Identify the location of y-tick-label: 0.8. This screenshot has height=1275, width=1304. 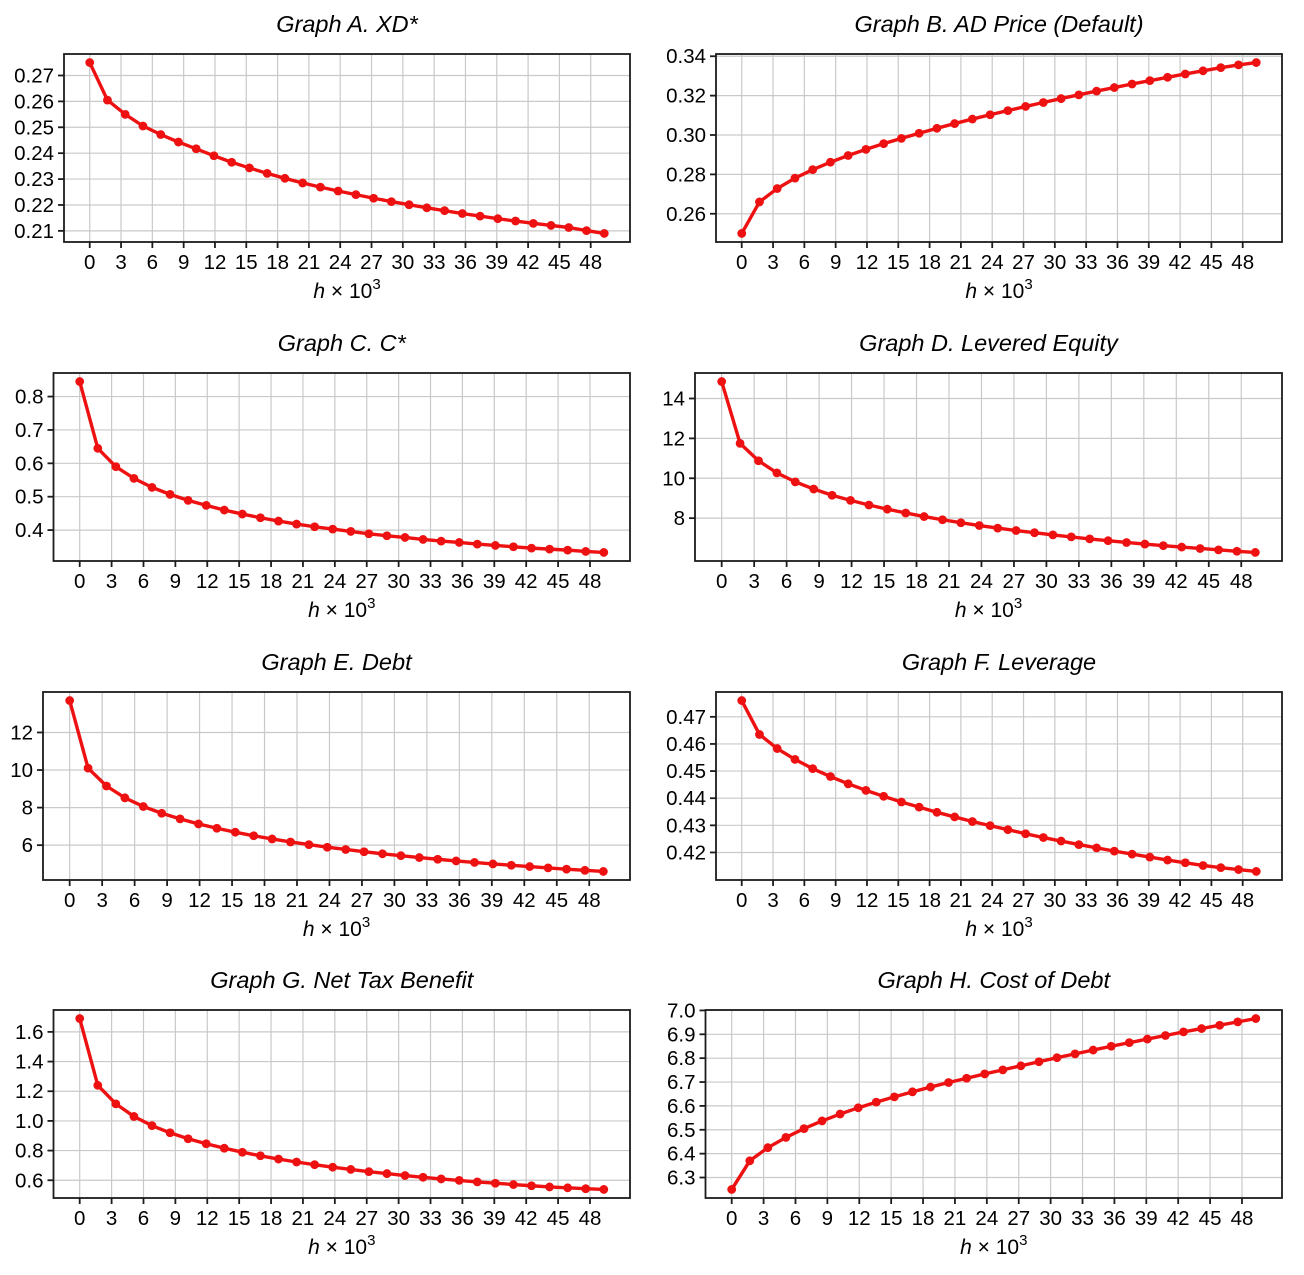
(29, 1151).